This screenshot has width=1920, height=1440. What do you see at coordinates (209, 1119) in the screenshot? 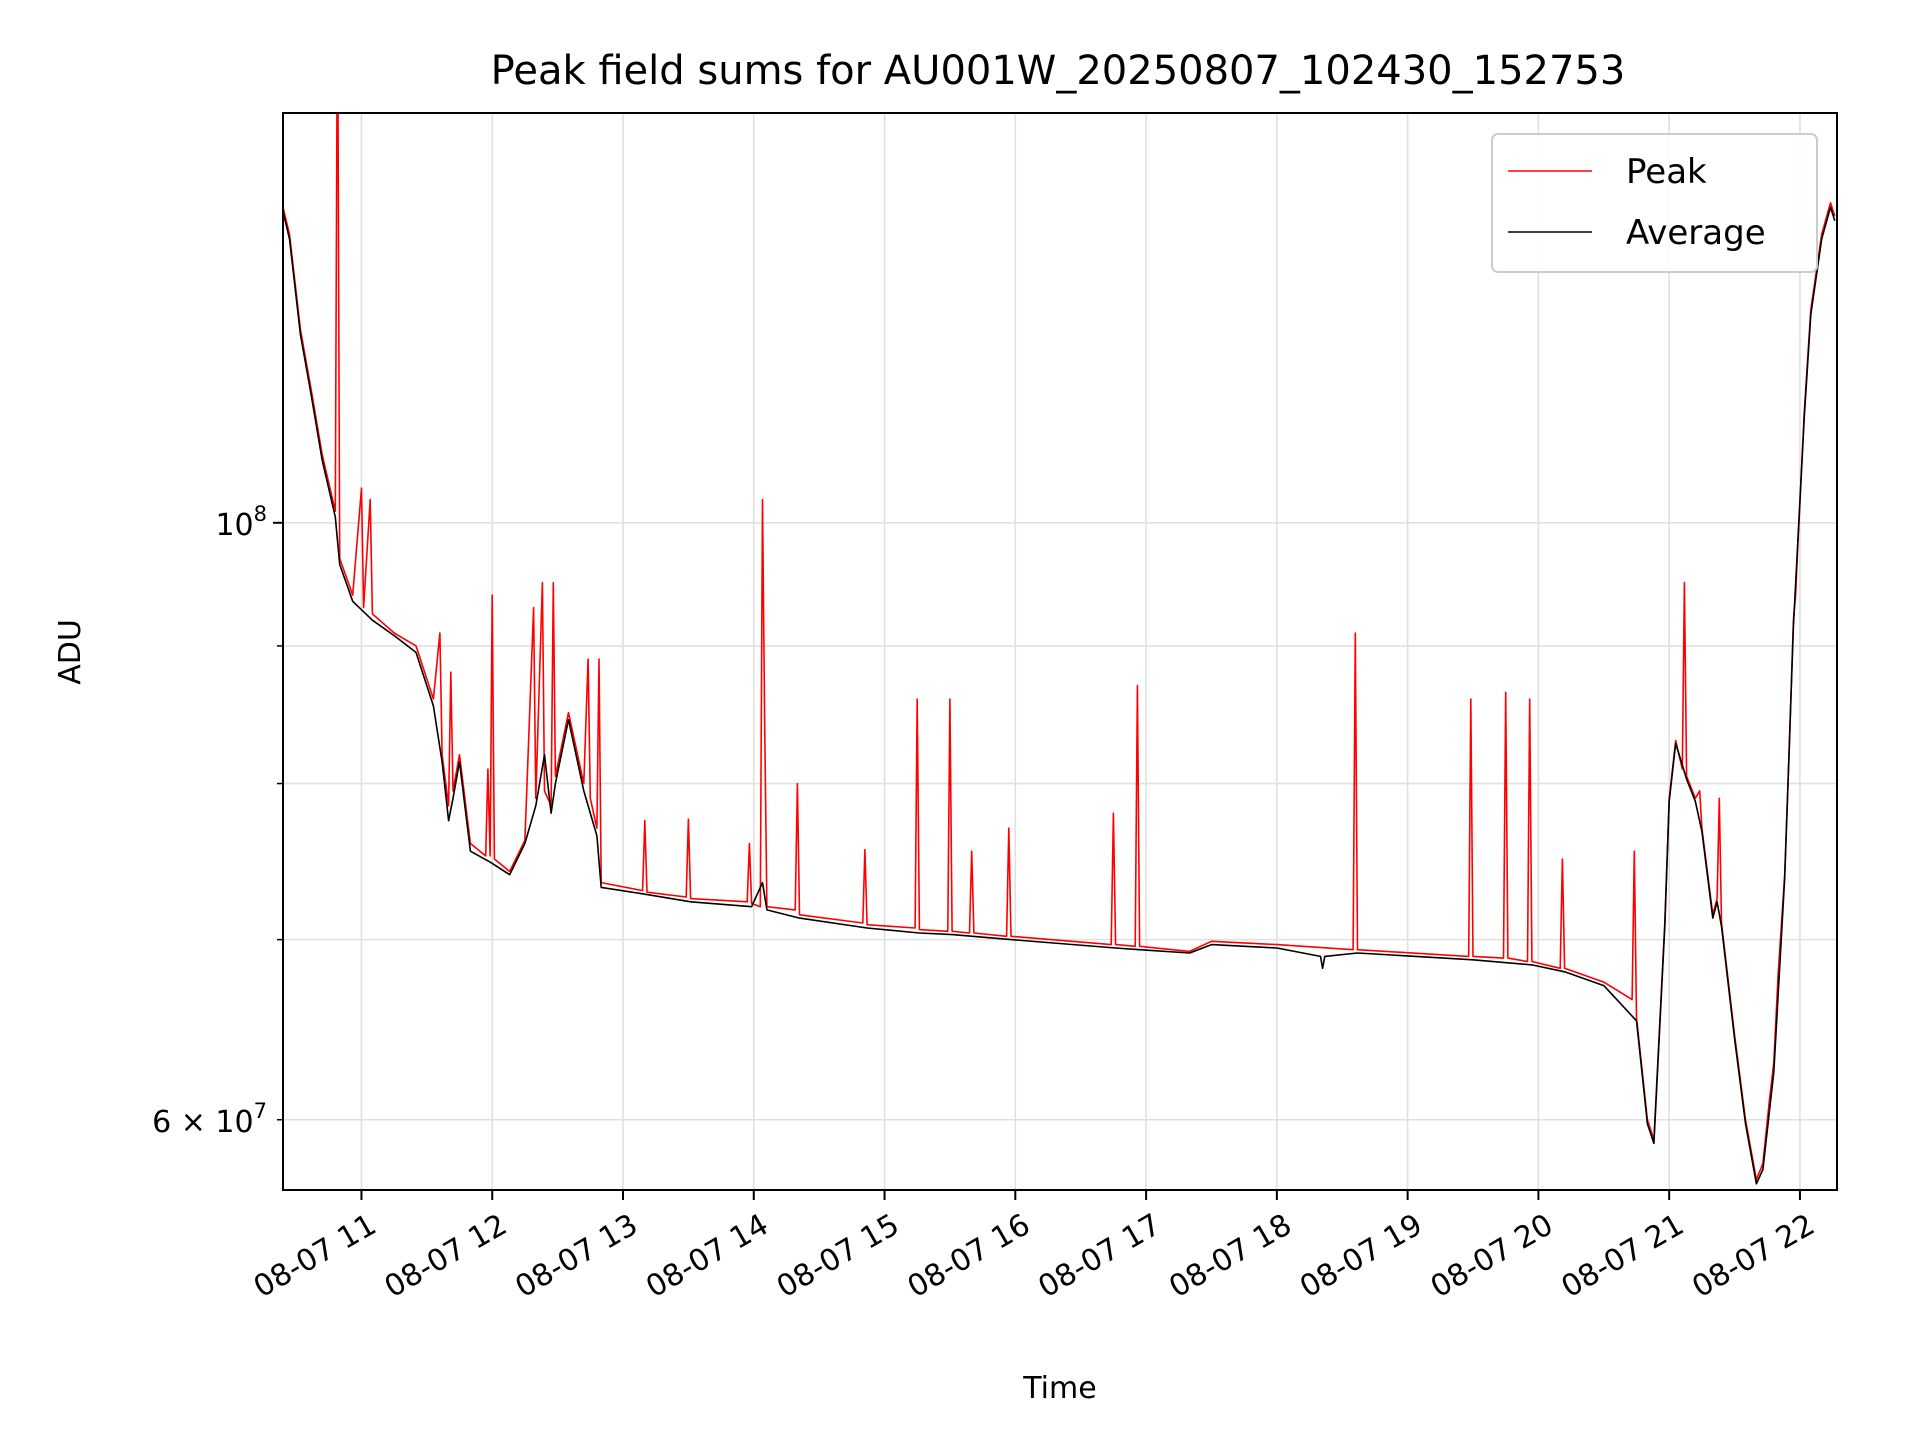
I see `y-tick-label: 6 × 107` at bounding box center [209, 1119].